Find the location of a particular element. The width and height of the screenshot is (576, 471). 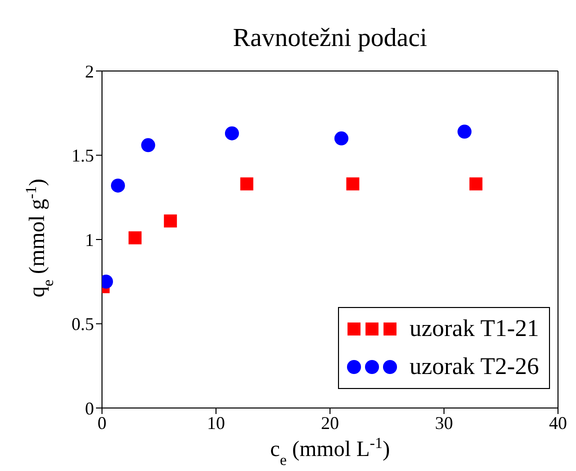

x-tick-label: 40 is located at coordinates (558, 422).